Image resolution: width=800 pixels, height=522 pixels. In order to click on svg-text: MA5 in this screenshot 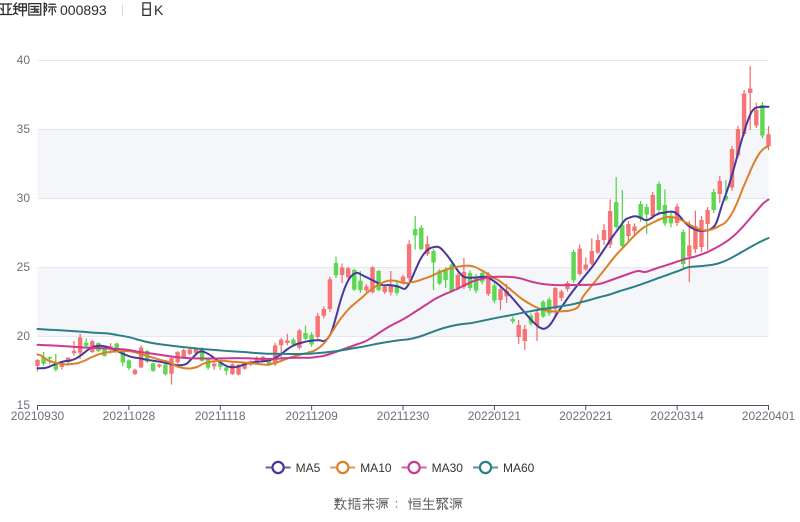, I will do `click(308, 468)`.